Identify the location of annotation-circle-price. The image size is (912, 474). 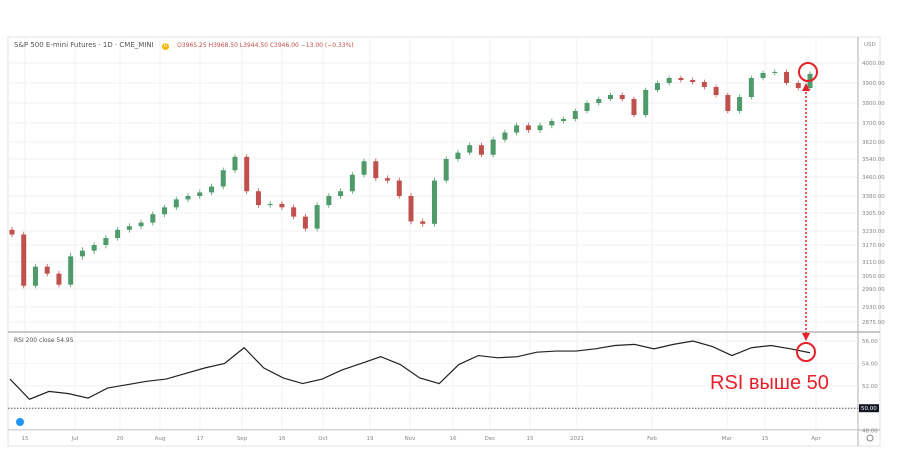
(808, 72).